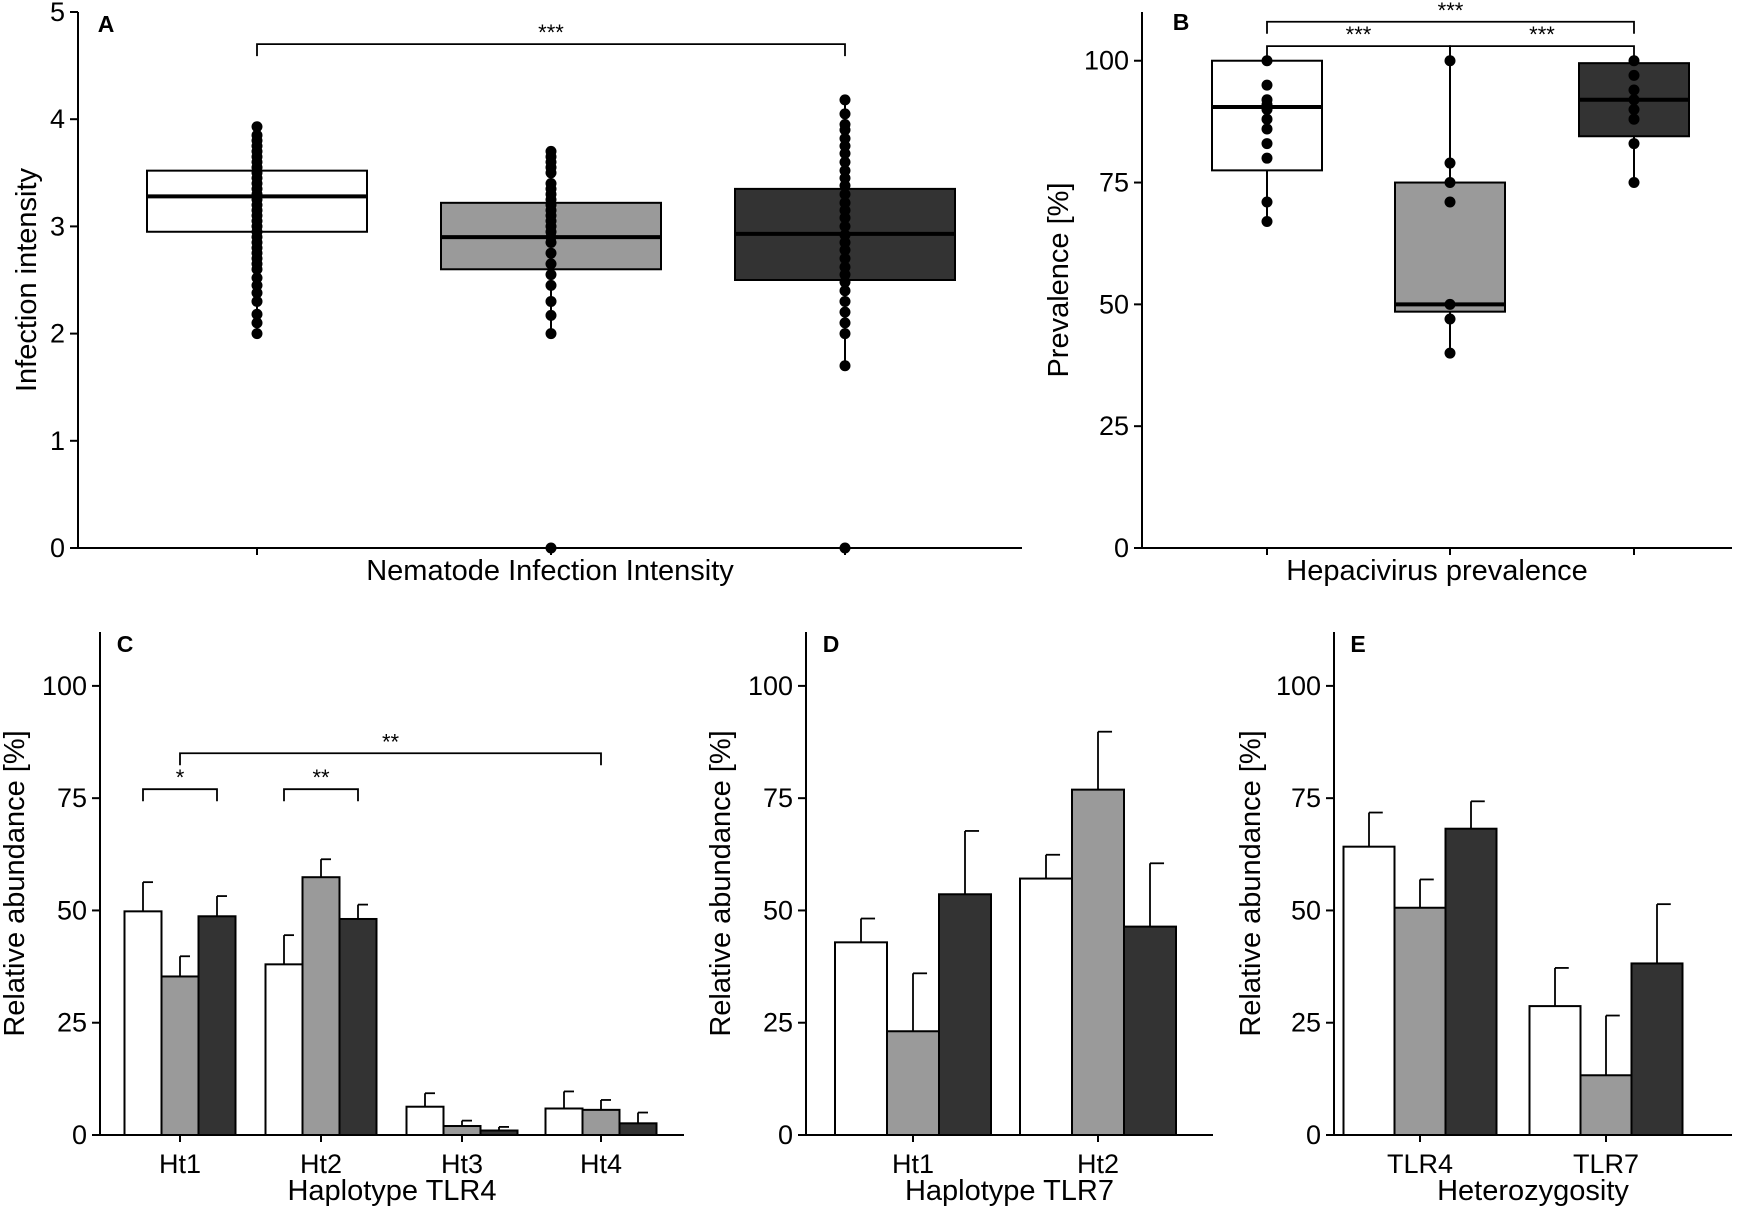  Describe the element at coordinates (180, 777) in the screenshot. I see `significance-label: *` at that location.